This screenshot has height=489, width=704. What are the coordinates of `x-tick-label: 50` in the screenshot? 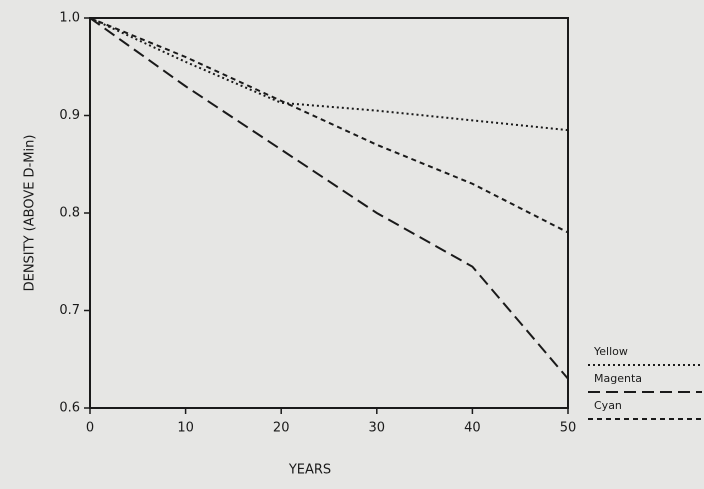 It's located at (568, 428).